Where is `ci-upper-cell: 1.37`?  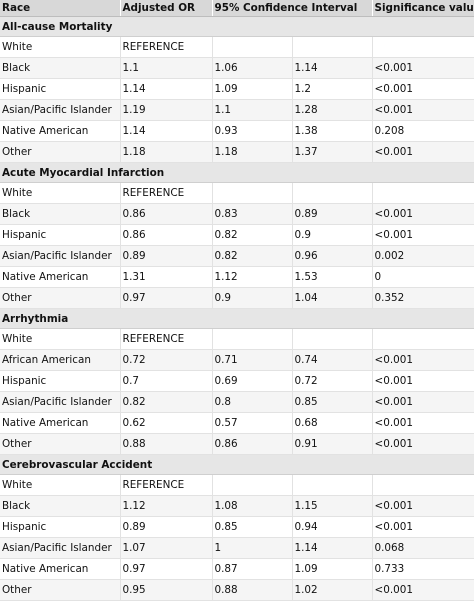
ci-upper-cell: 1.37 is located at coordinates (331, 152).